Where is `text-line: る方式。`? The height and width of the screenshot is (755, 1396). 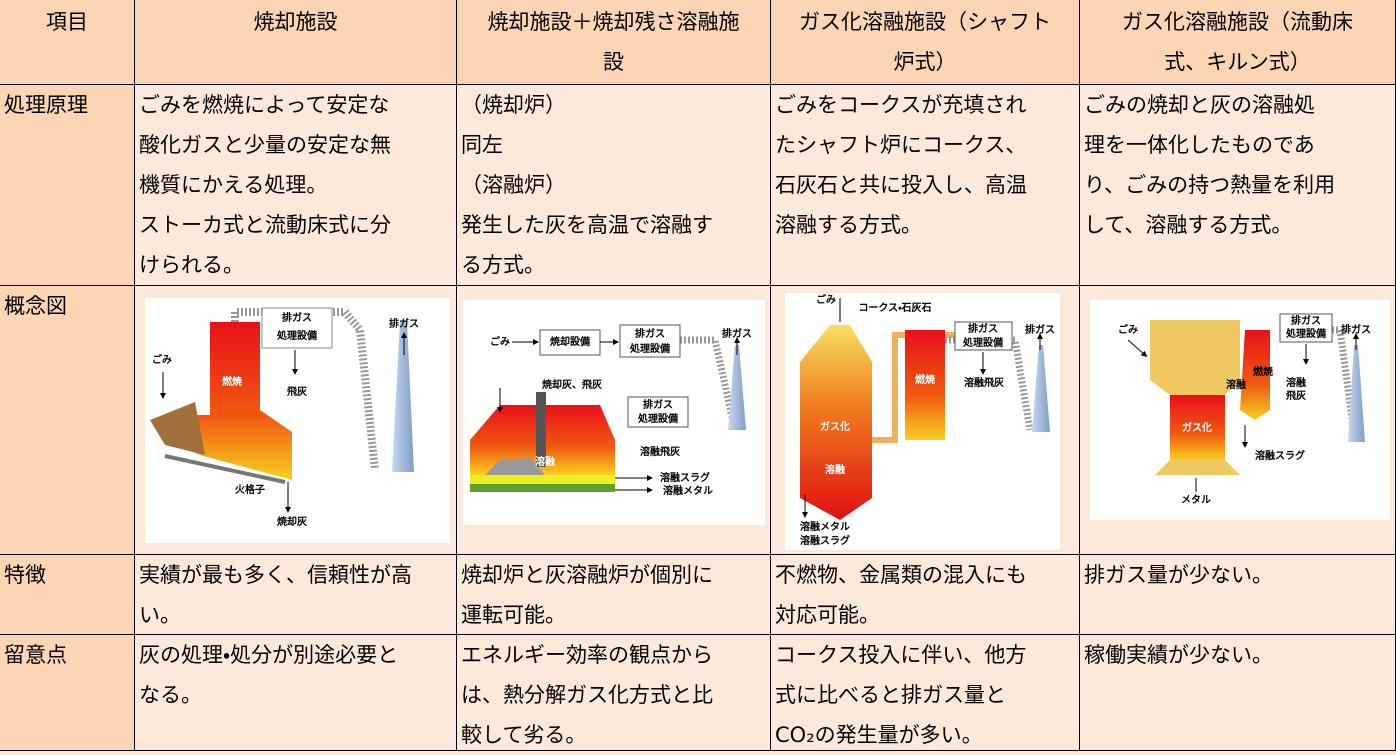 text-line: る方式。 is located at coordinates (503, 265).